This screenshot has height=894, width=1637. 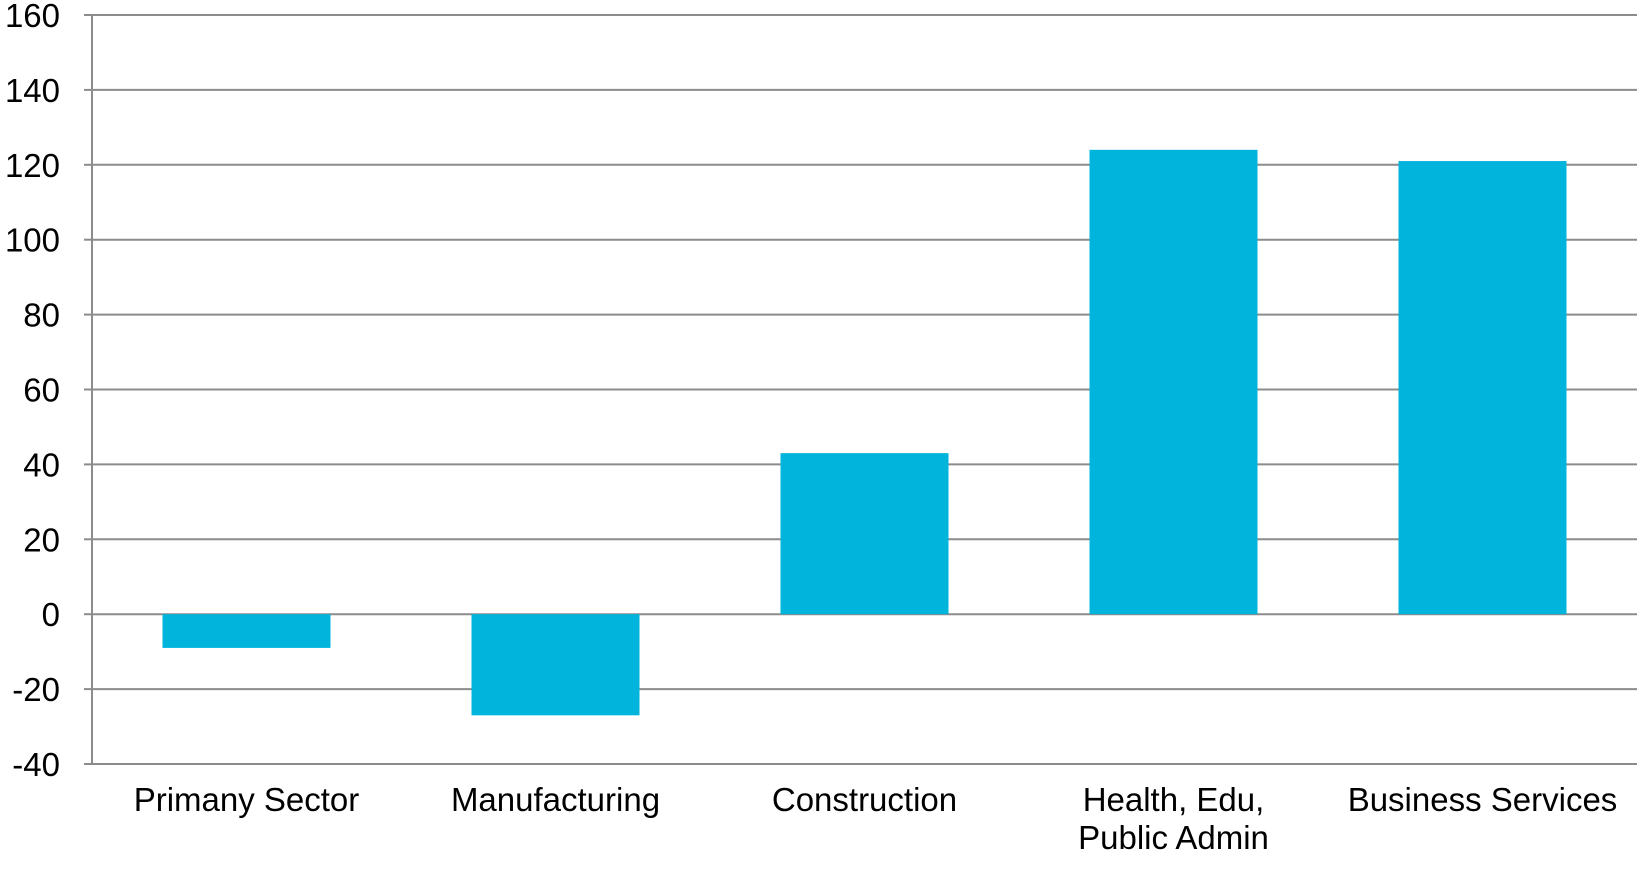 What do you see at coordinates (247, 799) in the screenshot?
I see `x-tick-label: Primany Sector` at bounding box center [247, 799].